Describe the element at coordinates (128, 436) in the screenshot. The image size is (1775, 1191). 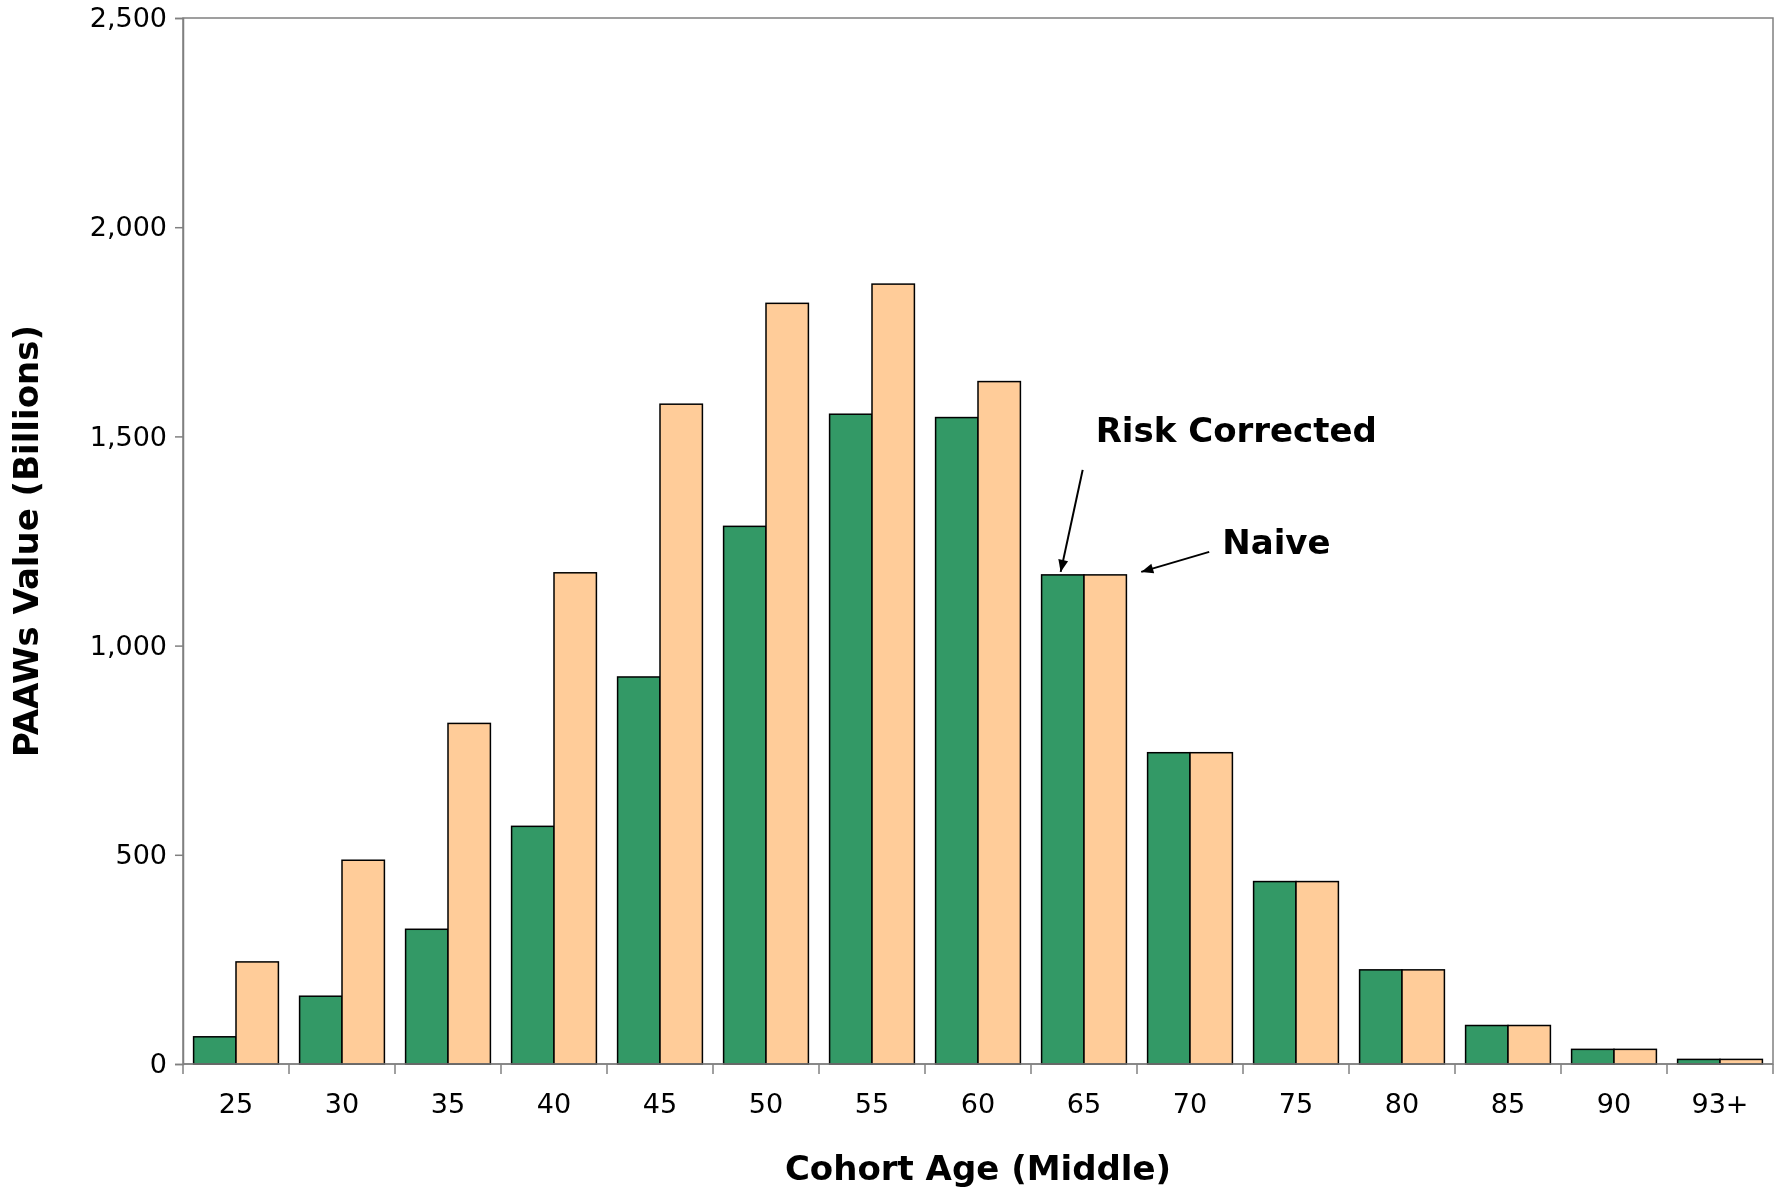
I see `y-tick-label: 1,500` at that location.